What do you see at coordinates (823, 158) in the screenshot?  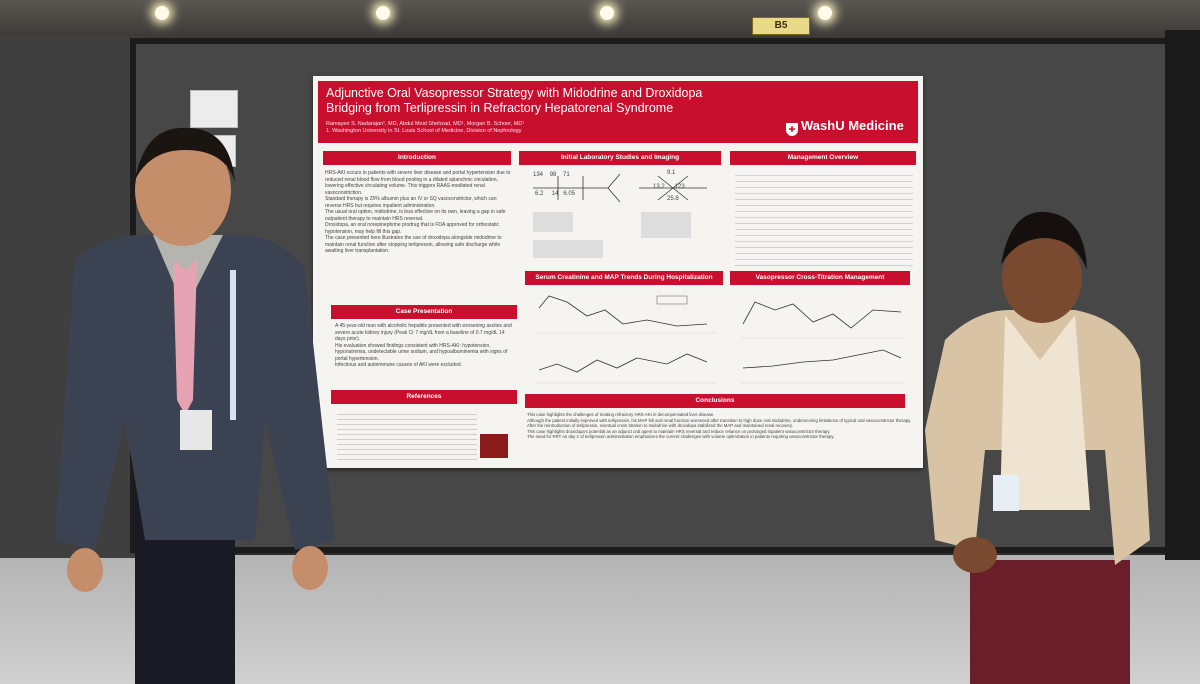 I see `section-management: Management Overview` at bounding box center [823, 158].